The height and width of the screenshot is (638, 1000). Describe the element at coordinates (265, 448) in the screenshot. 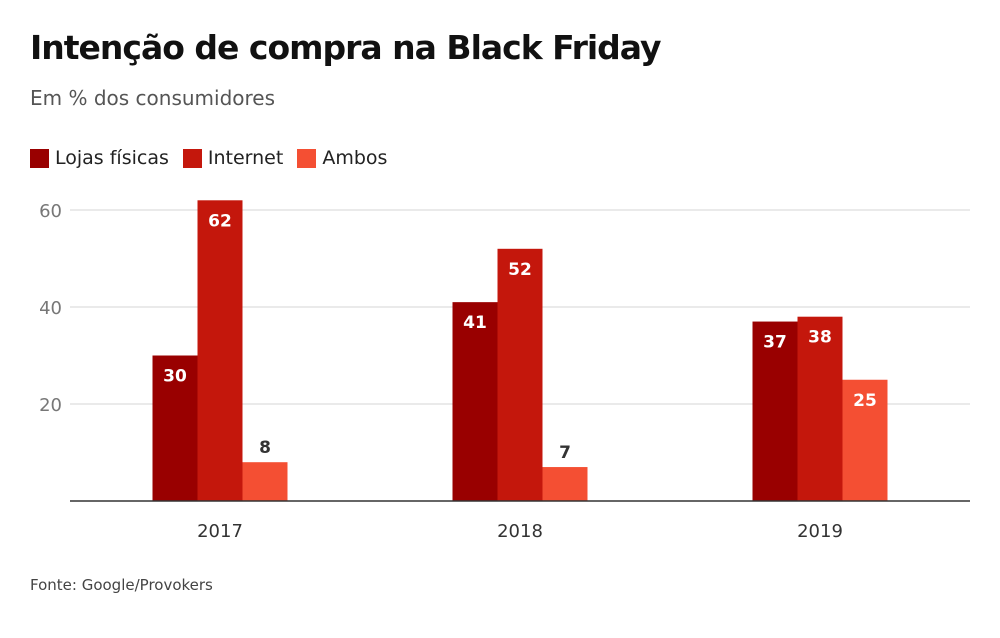

I see `data-label: 8` at that location.